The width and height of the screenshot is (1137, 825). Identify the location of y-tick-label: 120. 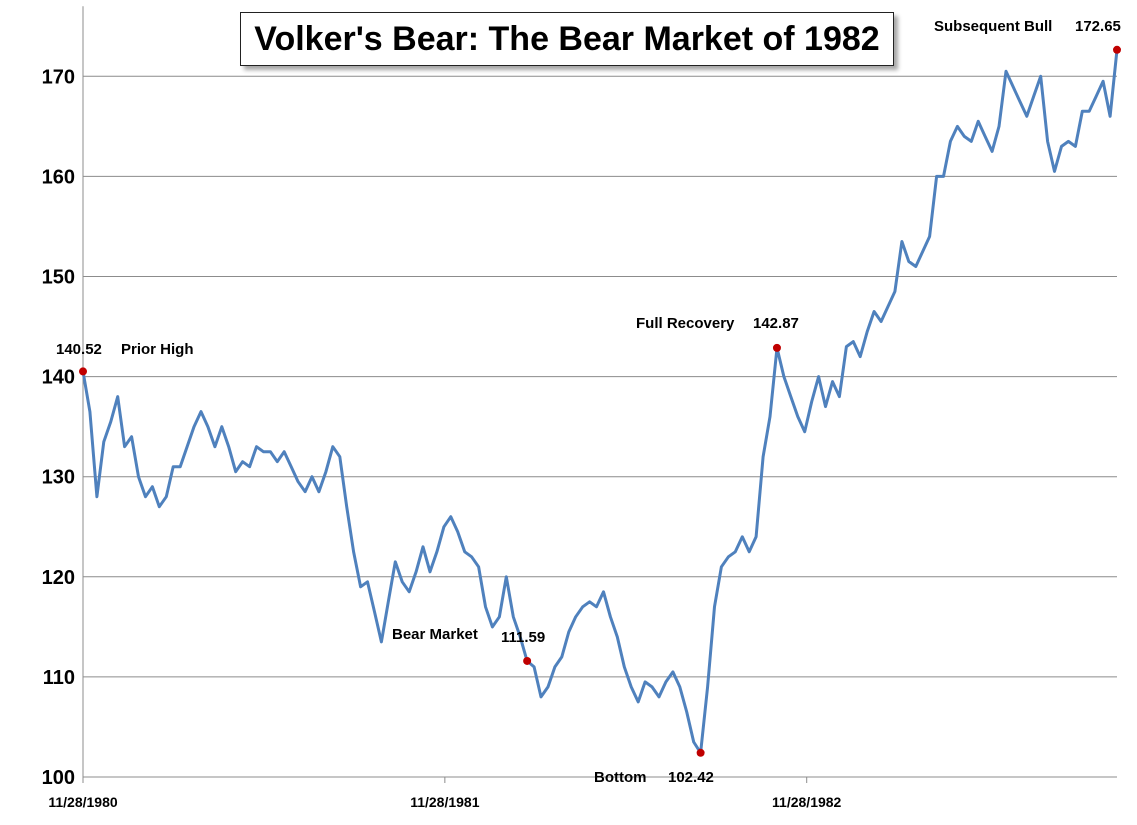
(58, 578).